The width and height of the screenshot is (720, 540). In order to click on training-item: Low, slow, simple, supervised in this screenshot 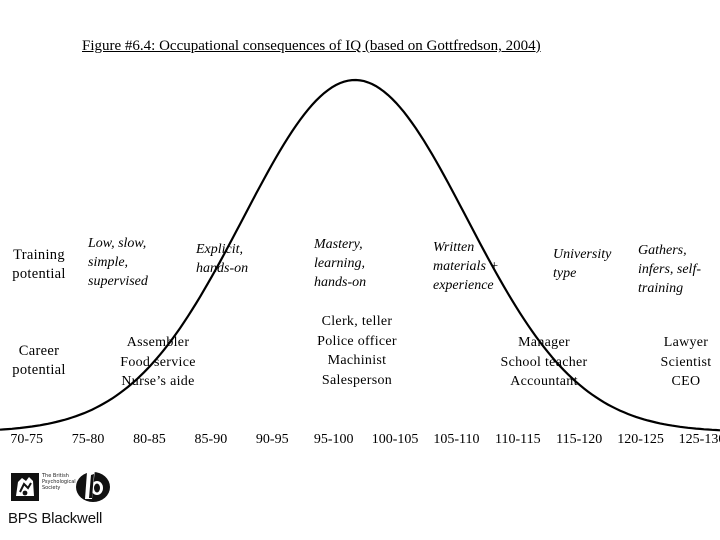, I will do `click(118, 262)`.